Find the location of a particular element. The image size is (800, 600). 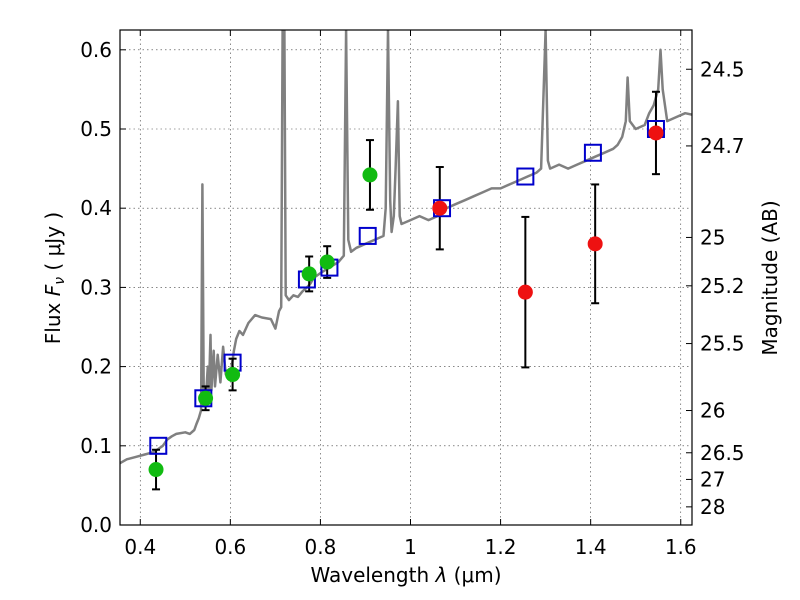

y-tick-label: 0.6 is located at coordinates (96, 50).